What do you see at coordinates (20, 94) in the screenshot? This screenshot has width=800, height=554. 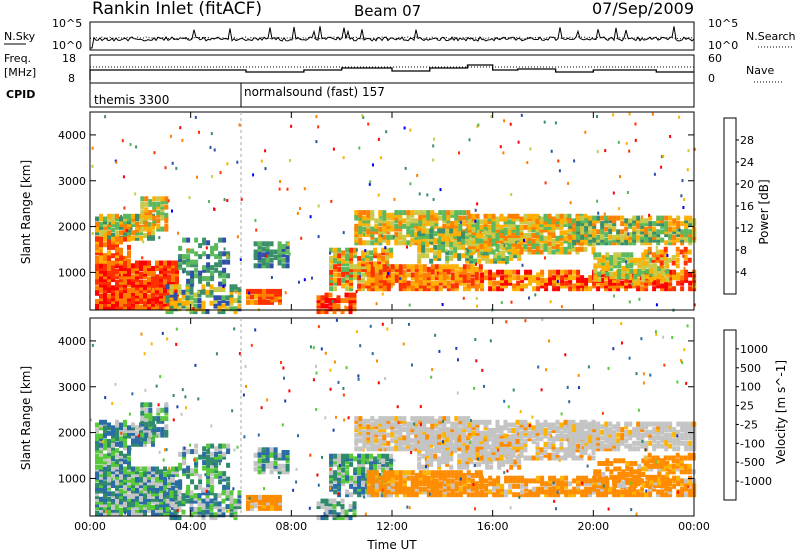 I see `cpid-label: CPID` at bounding box center [20, 94].